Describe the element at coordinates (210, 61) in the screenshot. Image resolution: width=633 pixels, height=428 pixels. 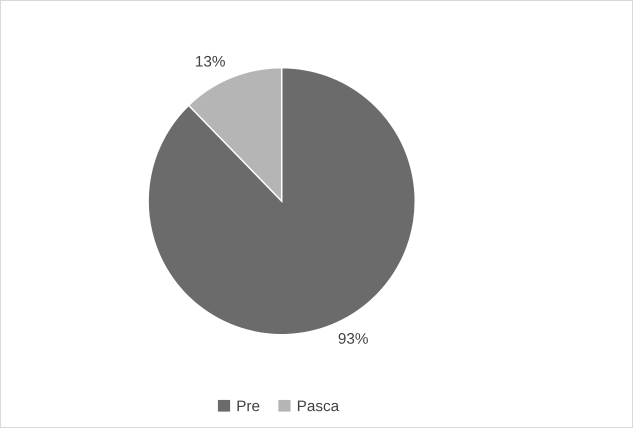
I see `data-label: 13%` at that location.